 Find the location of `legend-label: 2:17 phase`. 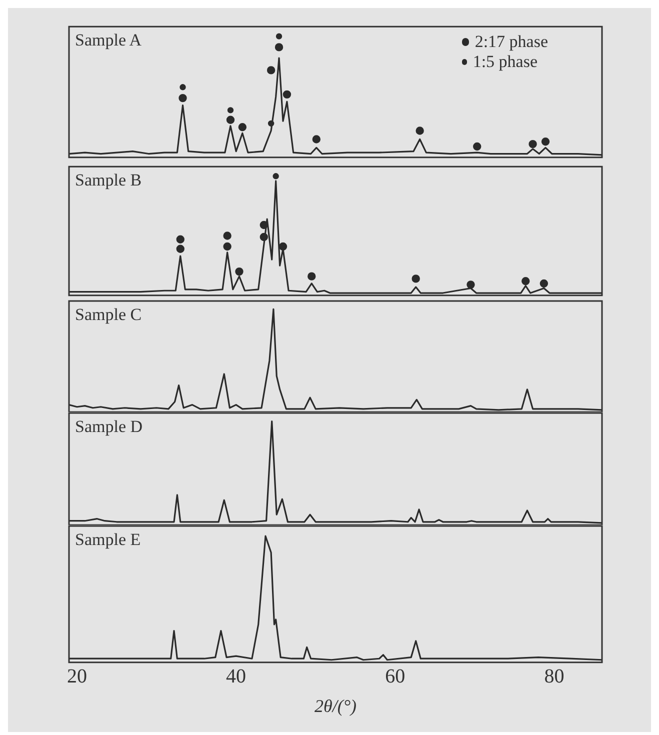

legend-label: 2:17 phase is located at coordinates (511, 42).